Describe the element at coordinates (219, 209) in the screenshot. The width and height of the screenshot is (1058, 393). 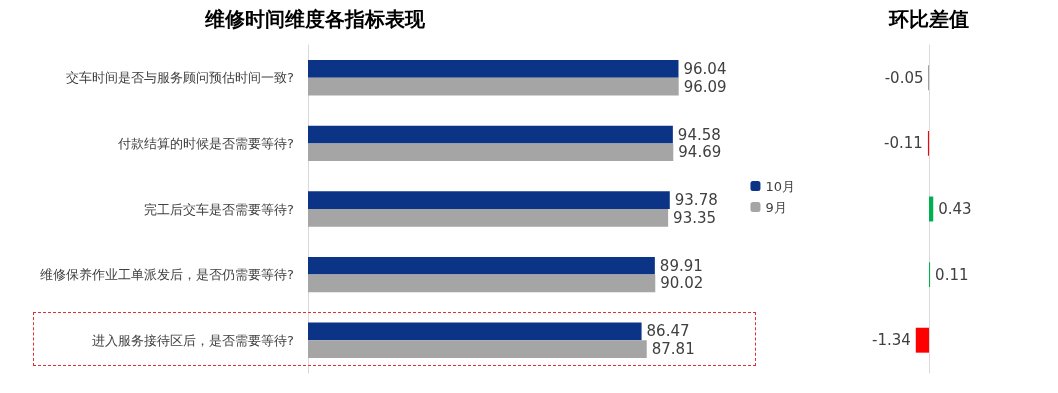
I see `y-tick-label: 完工后交车是否需要等待?` at that location.